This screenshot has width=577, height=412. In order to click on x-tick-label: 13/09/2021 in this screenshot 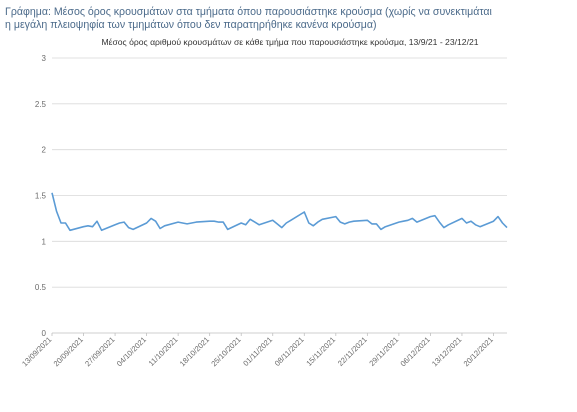, I will do `click(36, 351)`.